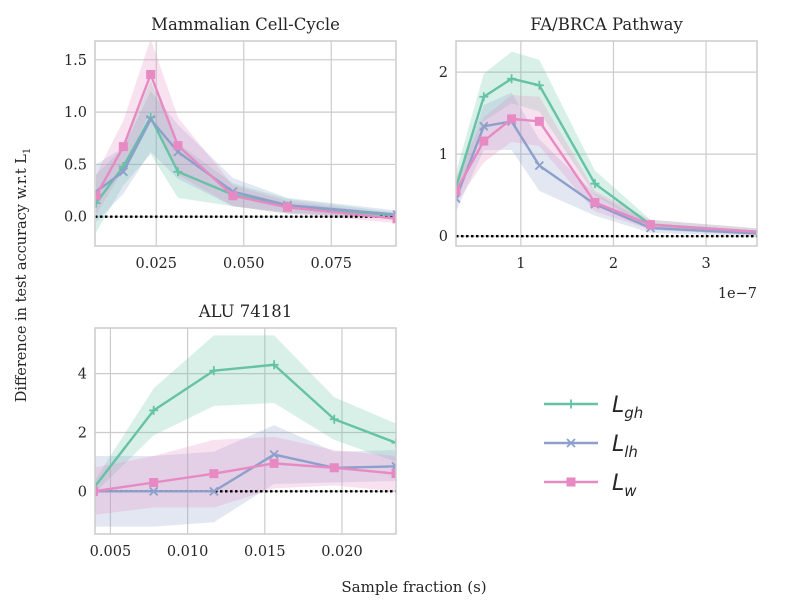  I want to click on y-tick-label: 1.5, so click(75, 61).